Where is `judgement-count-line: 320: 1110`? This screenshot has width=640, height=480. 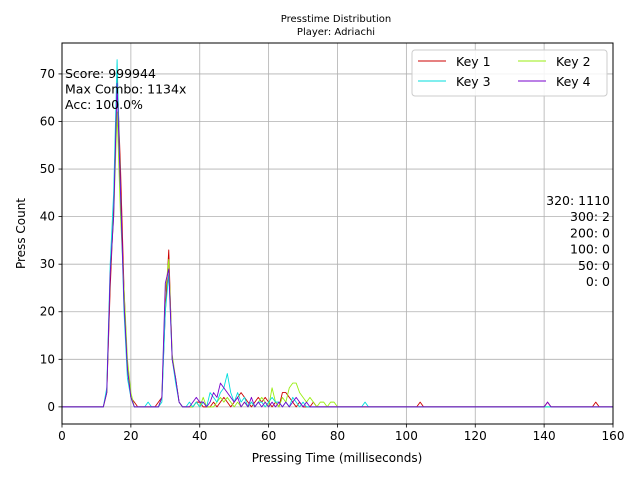 judgement-count-line: 320: 1110 is located at coordinates (578, 200).